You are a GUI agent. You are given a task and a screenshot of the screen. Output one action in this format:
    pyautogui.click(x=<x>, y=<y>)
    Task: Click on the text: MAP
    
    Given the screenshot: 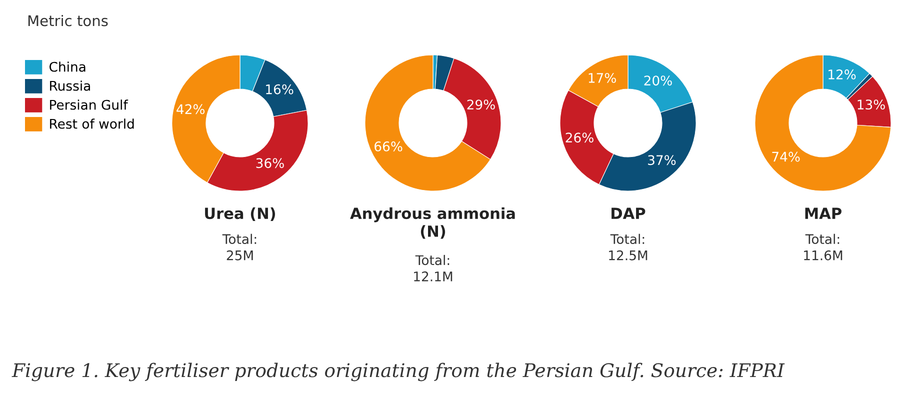 What is the action you would take?
    pyautogui.click(x=823, y=213)
    